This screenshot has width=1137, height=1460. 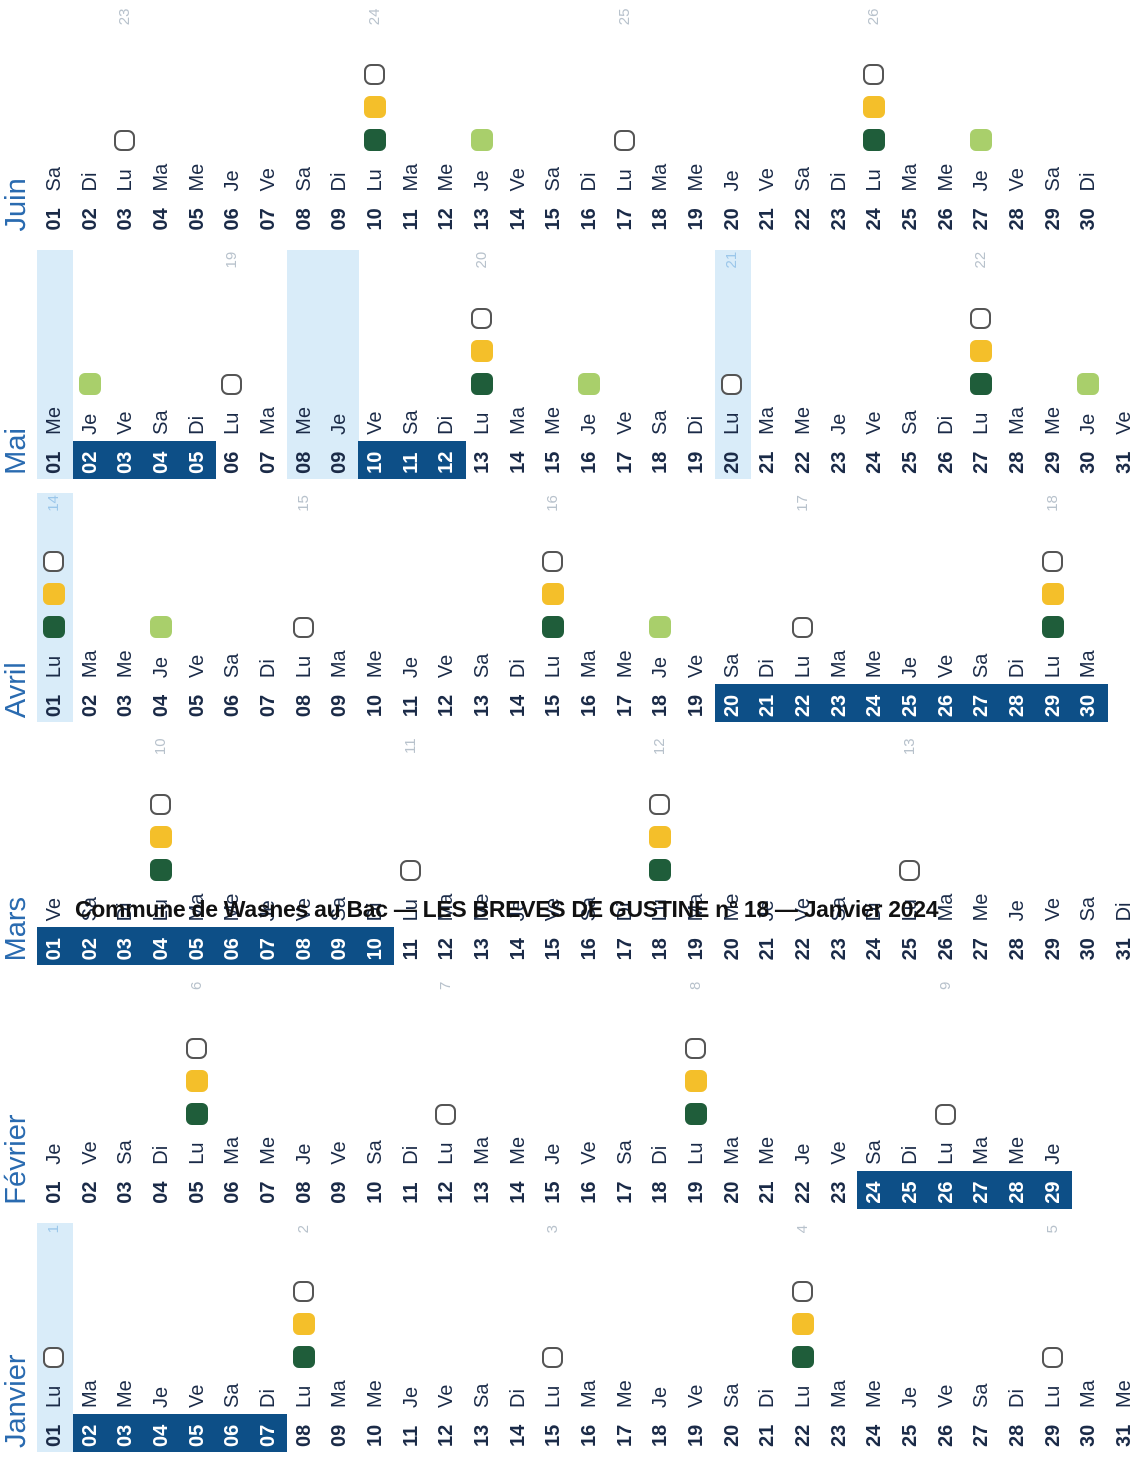 I want to click on week-number: 20, so click(x=482, y=260).